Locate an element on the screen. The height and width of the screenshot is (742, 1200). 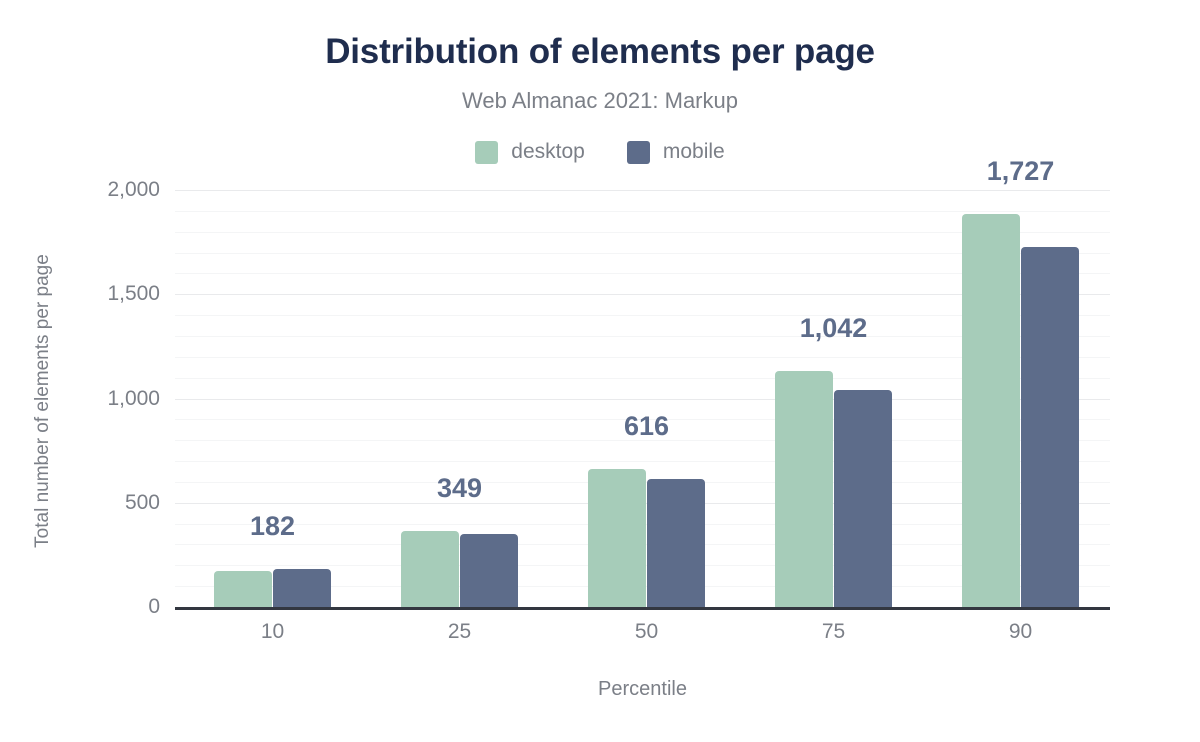
x-tick-label-p10: 10 is located at coordinates (272, 631).